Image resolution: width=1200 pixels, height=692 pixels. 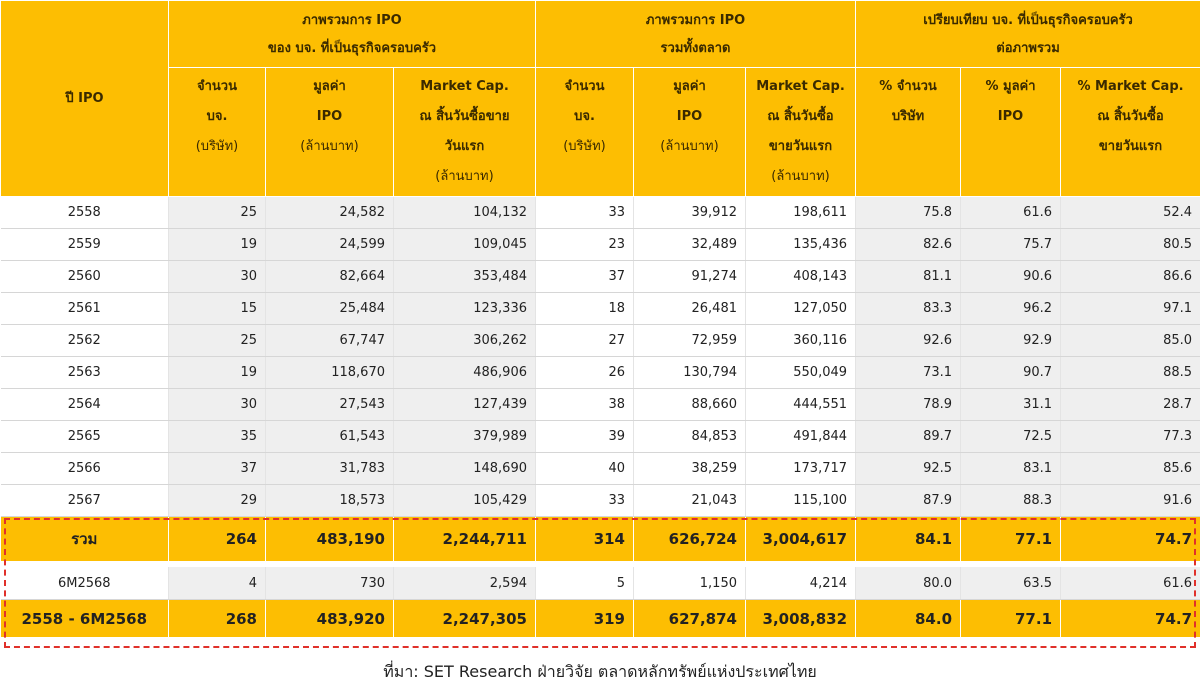 I want to click on header-line: (บริษัท), so click(x=584, y=146).